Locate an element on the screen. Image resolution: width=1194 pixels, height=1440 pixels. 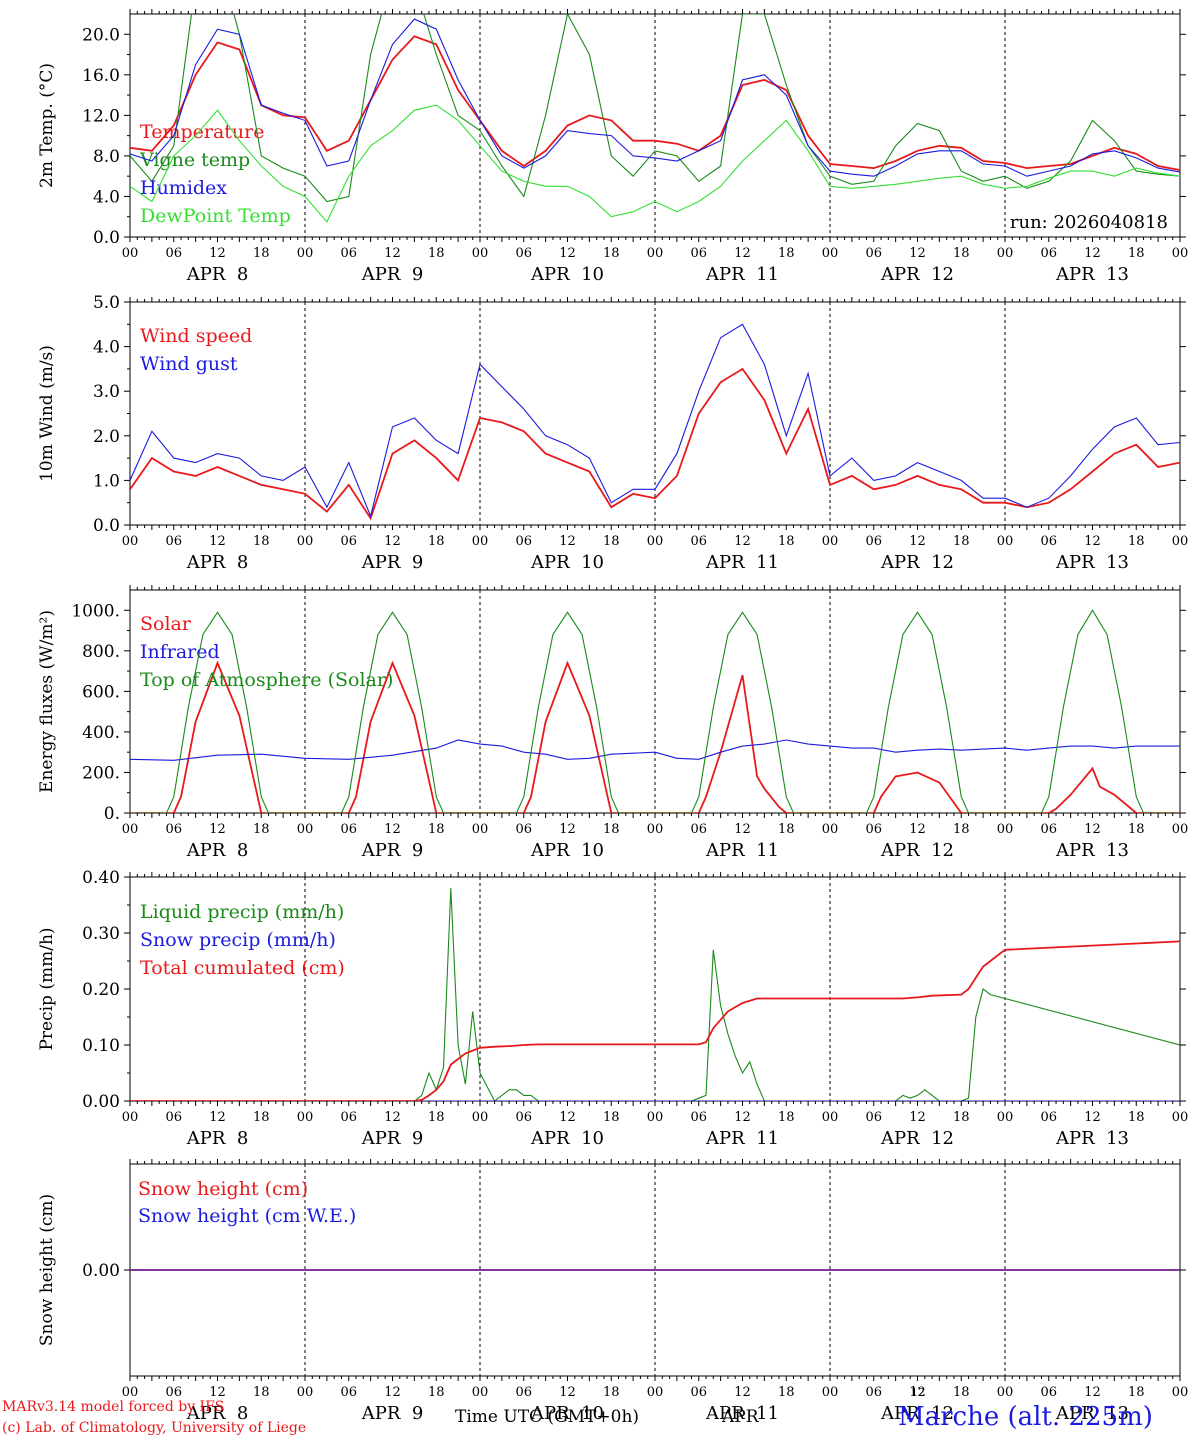
time-axis-label: Time UTC (GMT+0h) is located at coordinates (547, 1417).